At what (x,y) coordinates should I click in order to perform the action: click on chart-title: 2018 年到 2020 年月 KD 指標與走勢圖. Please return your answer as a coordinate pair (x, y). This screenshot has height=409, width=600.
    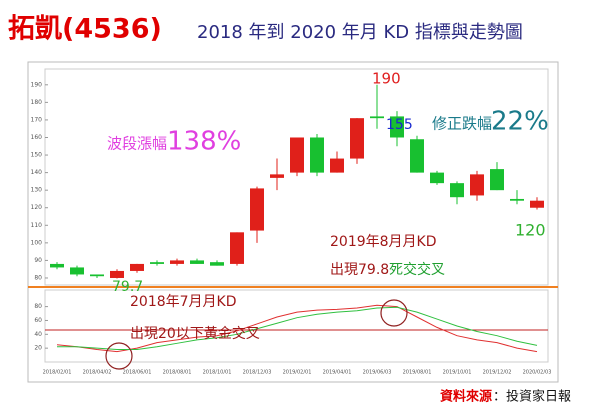
    Looking at the image, I should click on (360, 32).